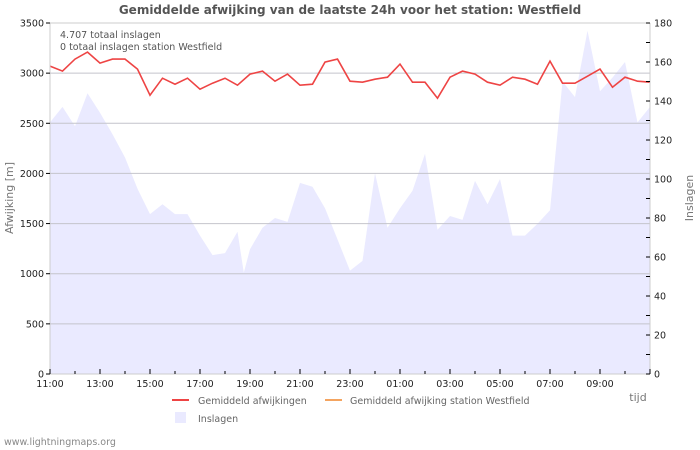  I want to click on afwijking-line, so click(350, 75).